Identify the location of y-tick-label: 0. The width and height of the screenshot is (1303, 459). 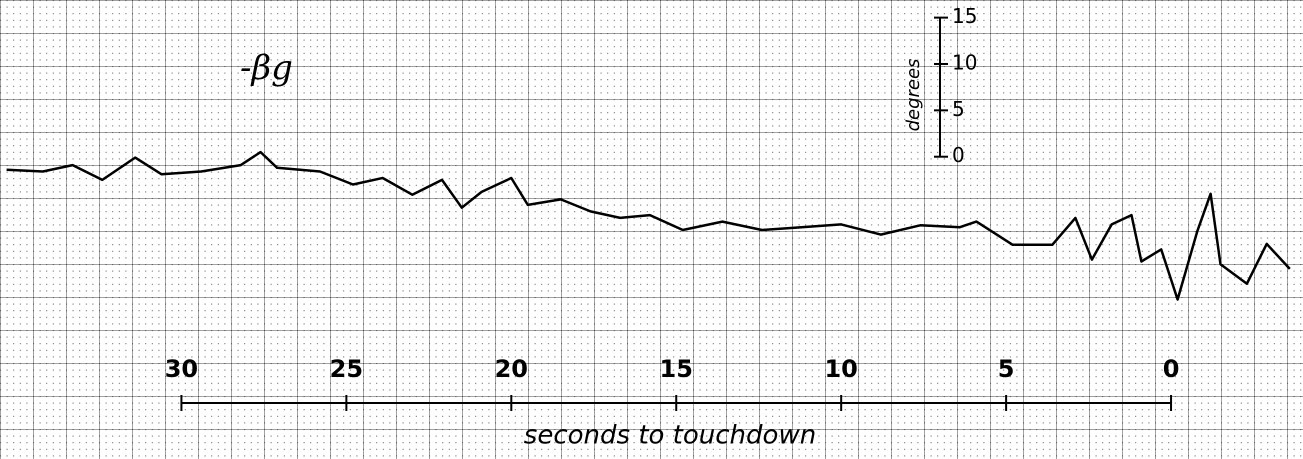
(958, 155).